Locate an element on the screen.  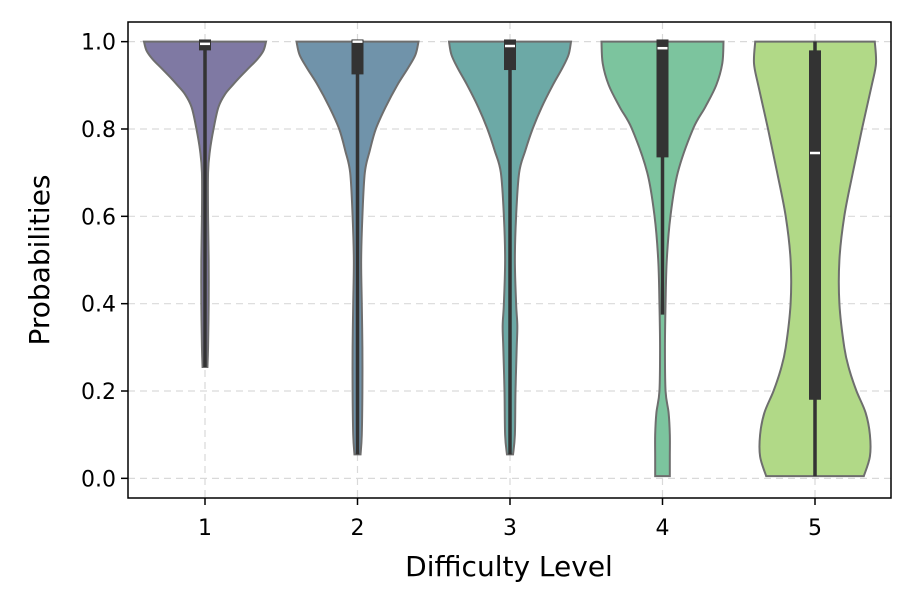
x-tick-label: 3 is located at coordinates (510, 528).